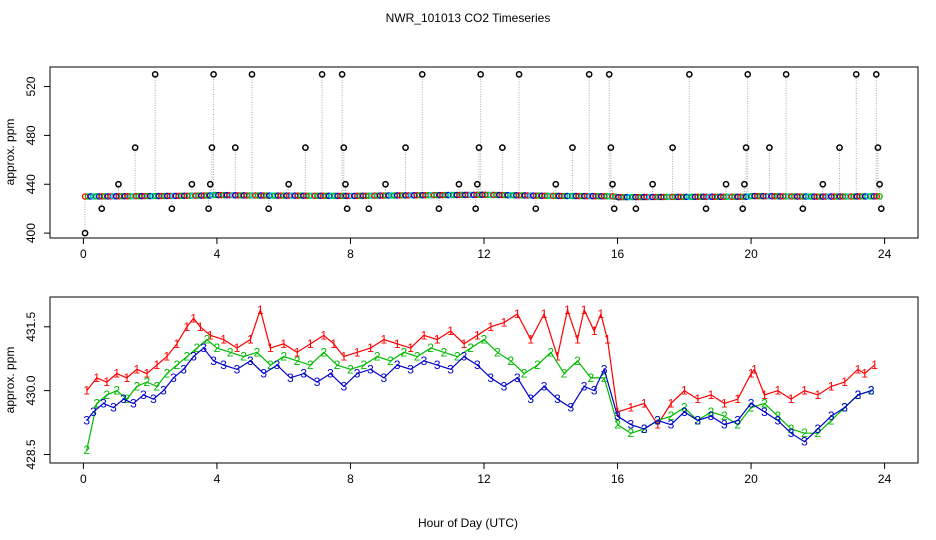 The width and height of the screenshot is (936, 540). Describe the element at coordinates (885, 254) in the screenshot. I see `top-x-tick-label: 24` at that location.